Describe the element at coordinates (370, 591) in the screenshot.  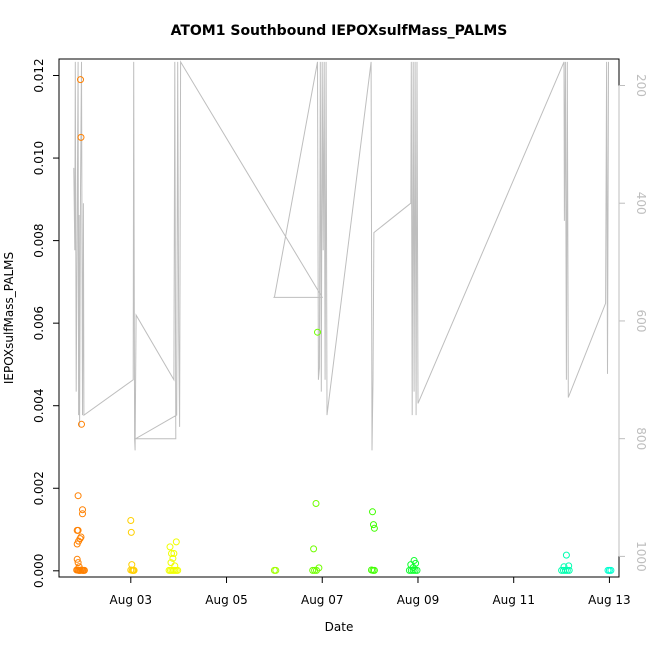
I see `x-axis: Aug 03 Aug 05 Aug 07 Aug 09 Aug 11 Aug 13` at that location.